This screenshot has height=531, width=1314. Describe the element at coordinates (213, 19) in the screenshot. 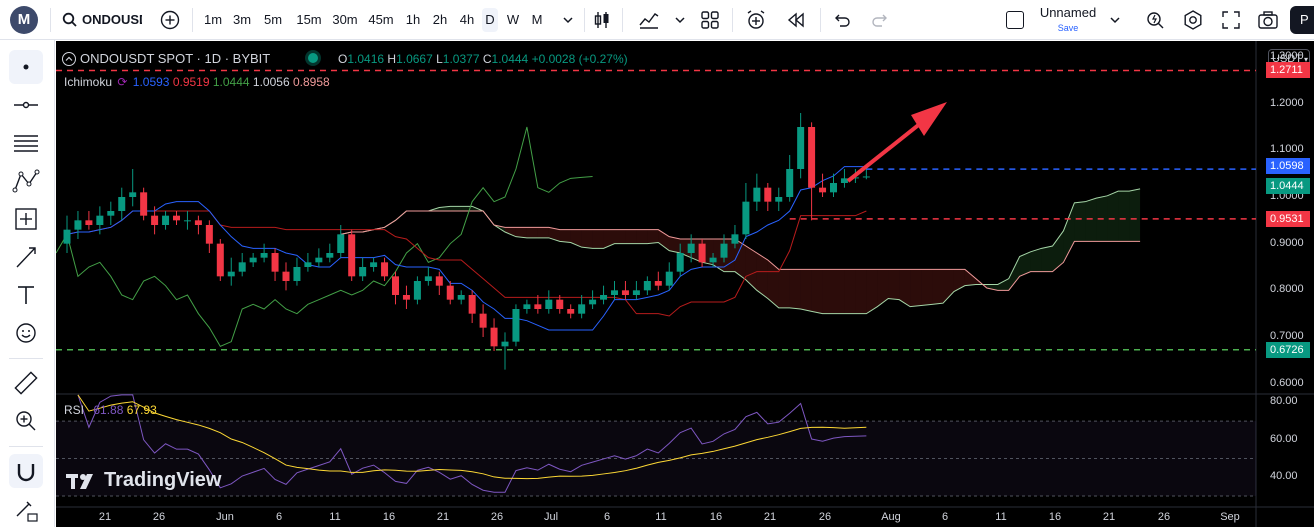

I see `timeframe-1m: 1m` at that location.